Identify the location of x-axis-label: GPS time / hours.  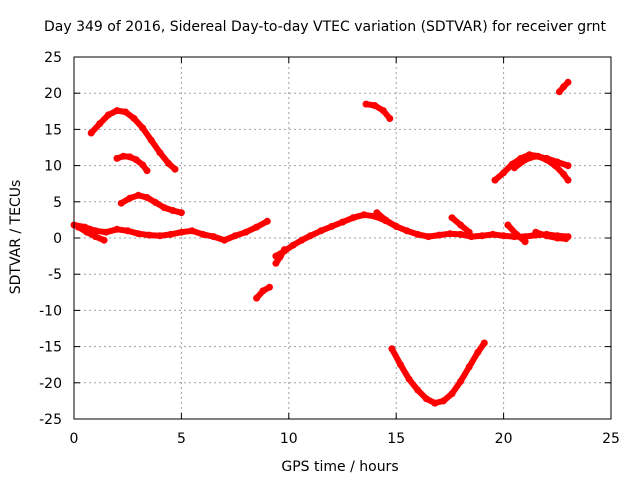
(339, 467).